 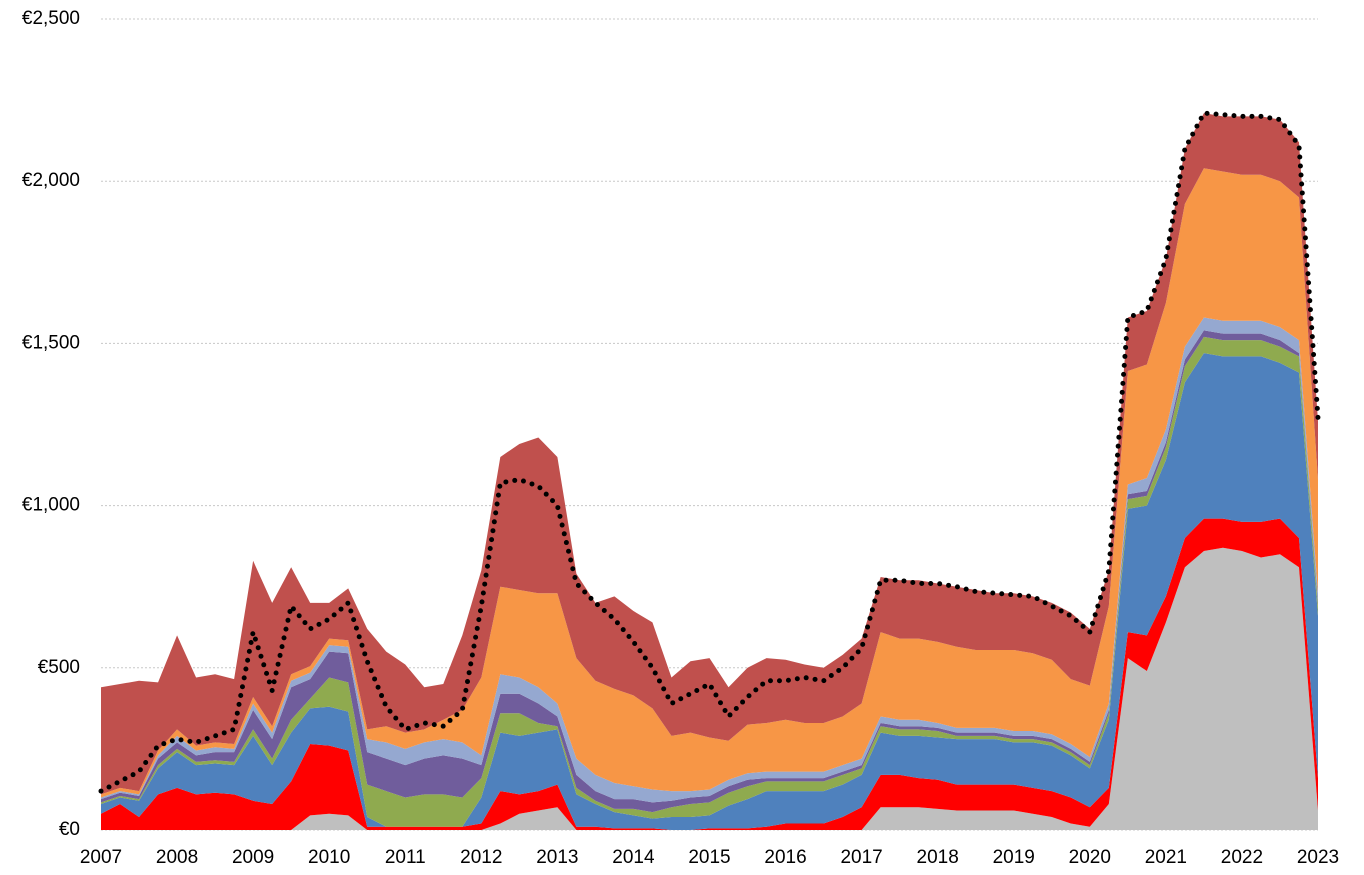 What do you see at coordinates (177, 857) in the screenshot?
I see `x-tick-label: 2008` at bounding box center [177, 857].